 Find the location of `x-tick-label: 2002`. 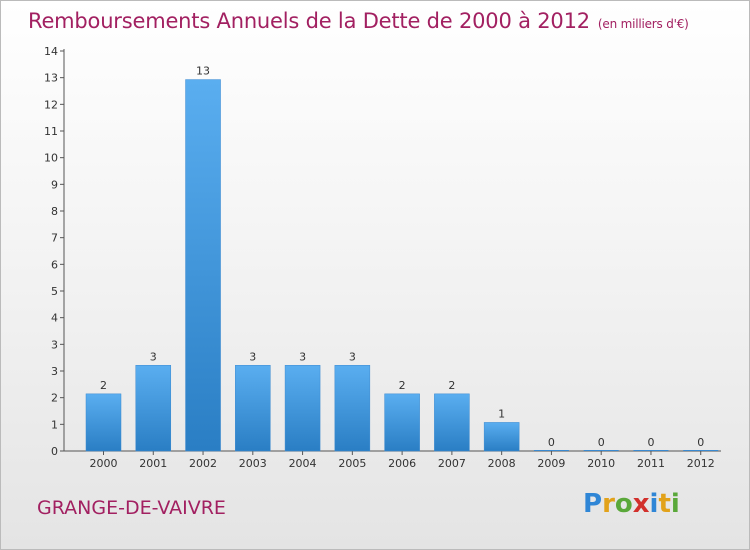

x-tick-label: 2002 is located at coordinates (203, 463).